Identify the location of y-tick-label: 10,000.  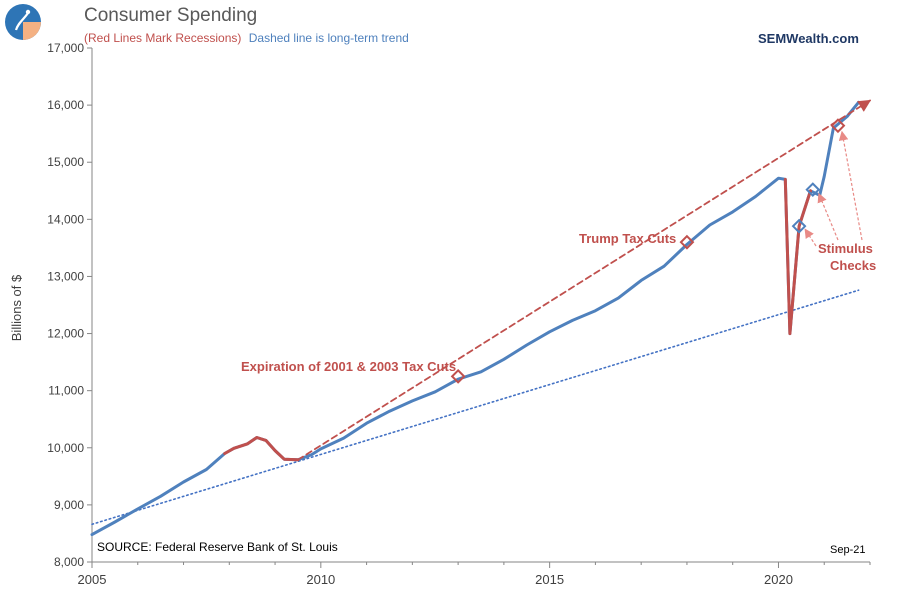
(65, 448).